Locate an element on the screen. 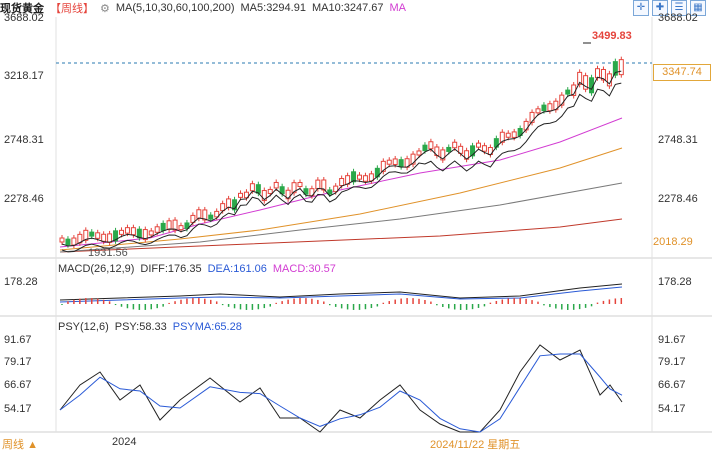 The image size is (712, 452). psy-params: PSY(12,6) is located at coordinates (83, 327).